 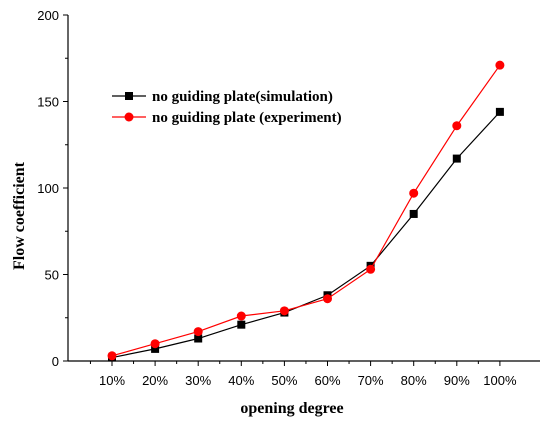 I want to click on x-tick-label: 10%, so click(x=112, y=380).